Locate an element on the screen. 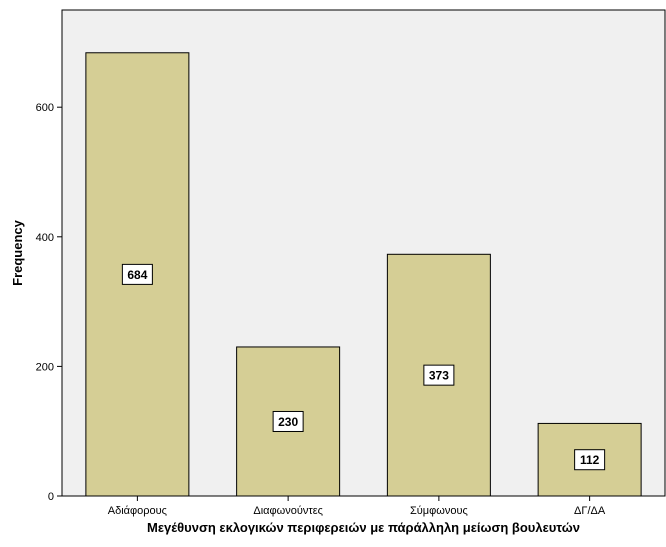  y-tick-label-0: 0 is located at coordinates (51, 497).